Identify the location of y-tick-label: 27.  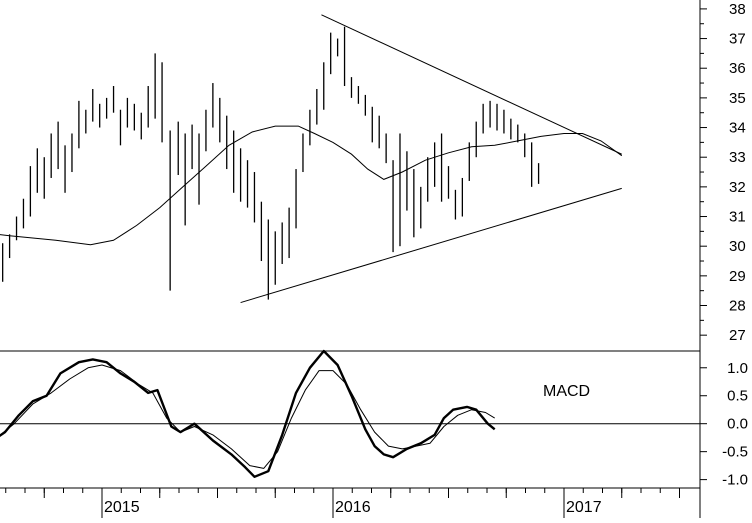
(737, 335).